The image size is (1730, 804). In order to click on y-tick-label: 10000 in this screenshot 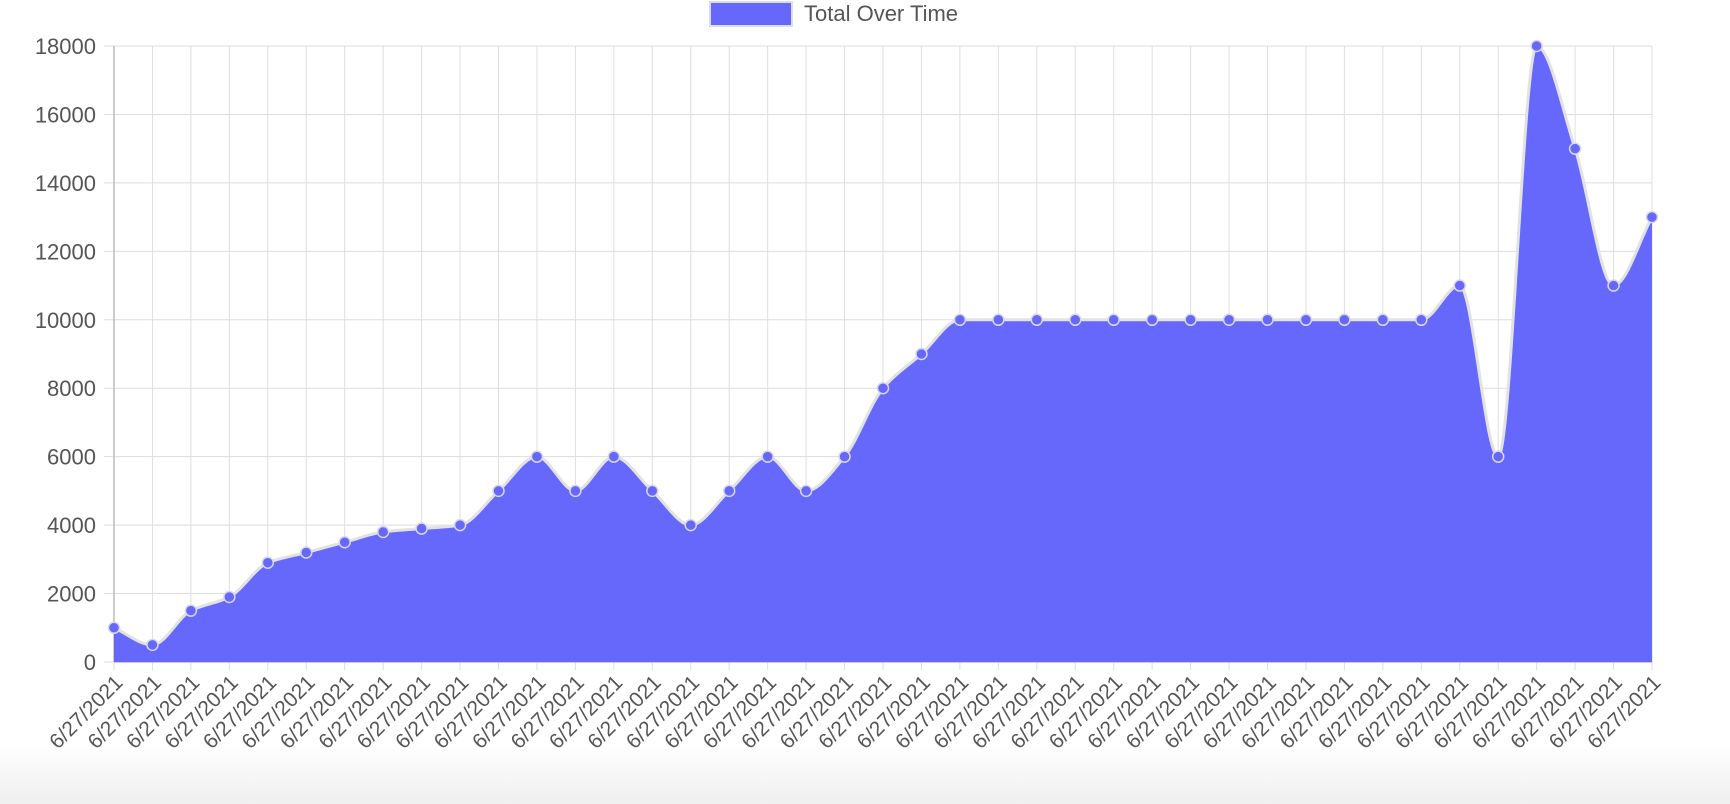, I will do `click(65, 320)`.